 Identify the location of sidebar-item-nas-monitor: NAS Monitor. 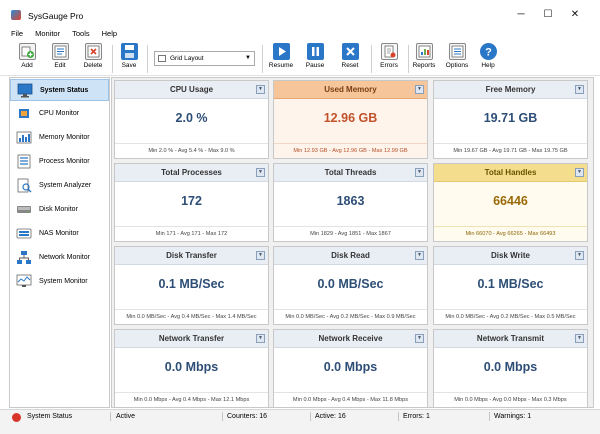
(59, 234).